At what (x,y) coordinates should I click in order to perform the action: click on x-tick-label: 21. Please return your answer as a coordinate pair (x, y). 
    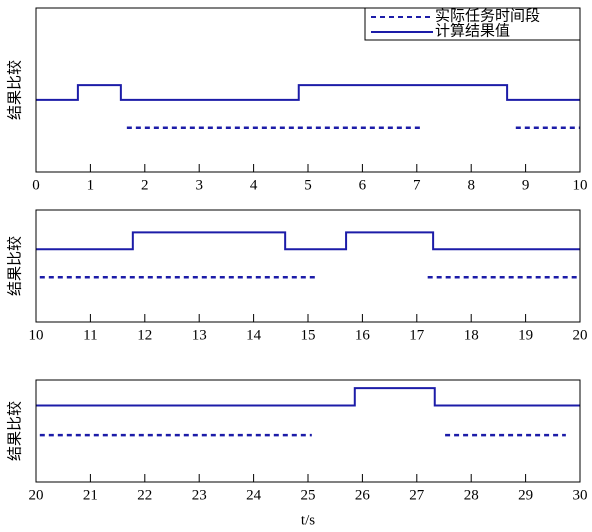
    Looking at the image, I should click on (90, 495).